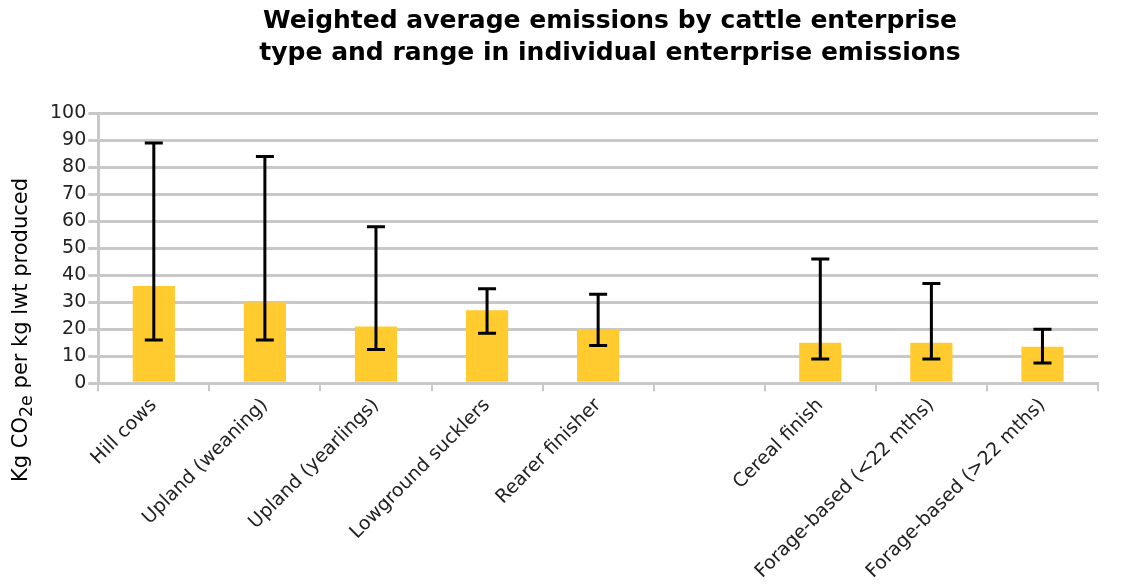 This screenshot has height=586, width=1122. I want to click on y-tick-label: 100, so click(68, 111).